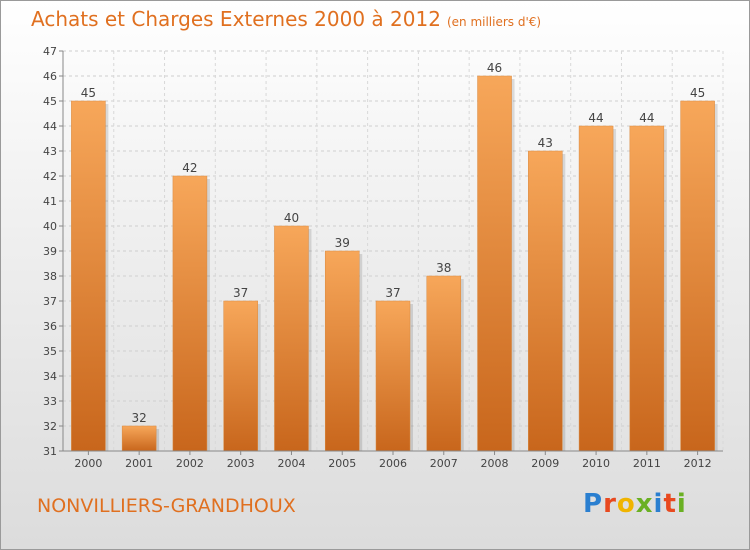 This screenshot has width=750, height=550. Describe the element at coordinates (88, 463) in the screenshot. I see `x-tick-label-2000: 2000` at that location.